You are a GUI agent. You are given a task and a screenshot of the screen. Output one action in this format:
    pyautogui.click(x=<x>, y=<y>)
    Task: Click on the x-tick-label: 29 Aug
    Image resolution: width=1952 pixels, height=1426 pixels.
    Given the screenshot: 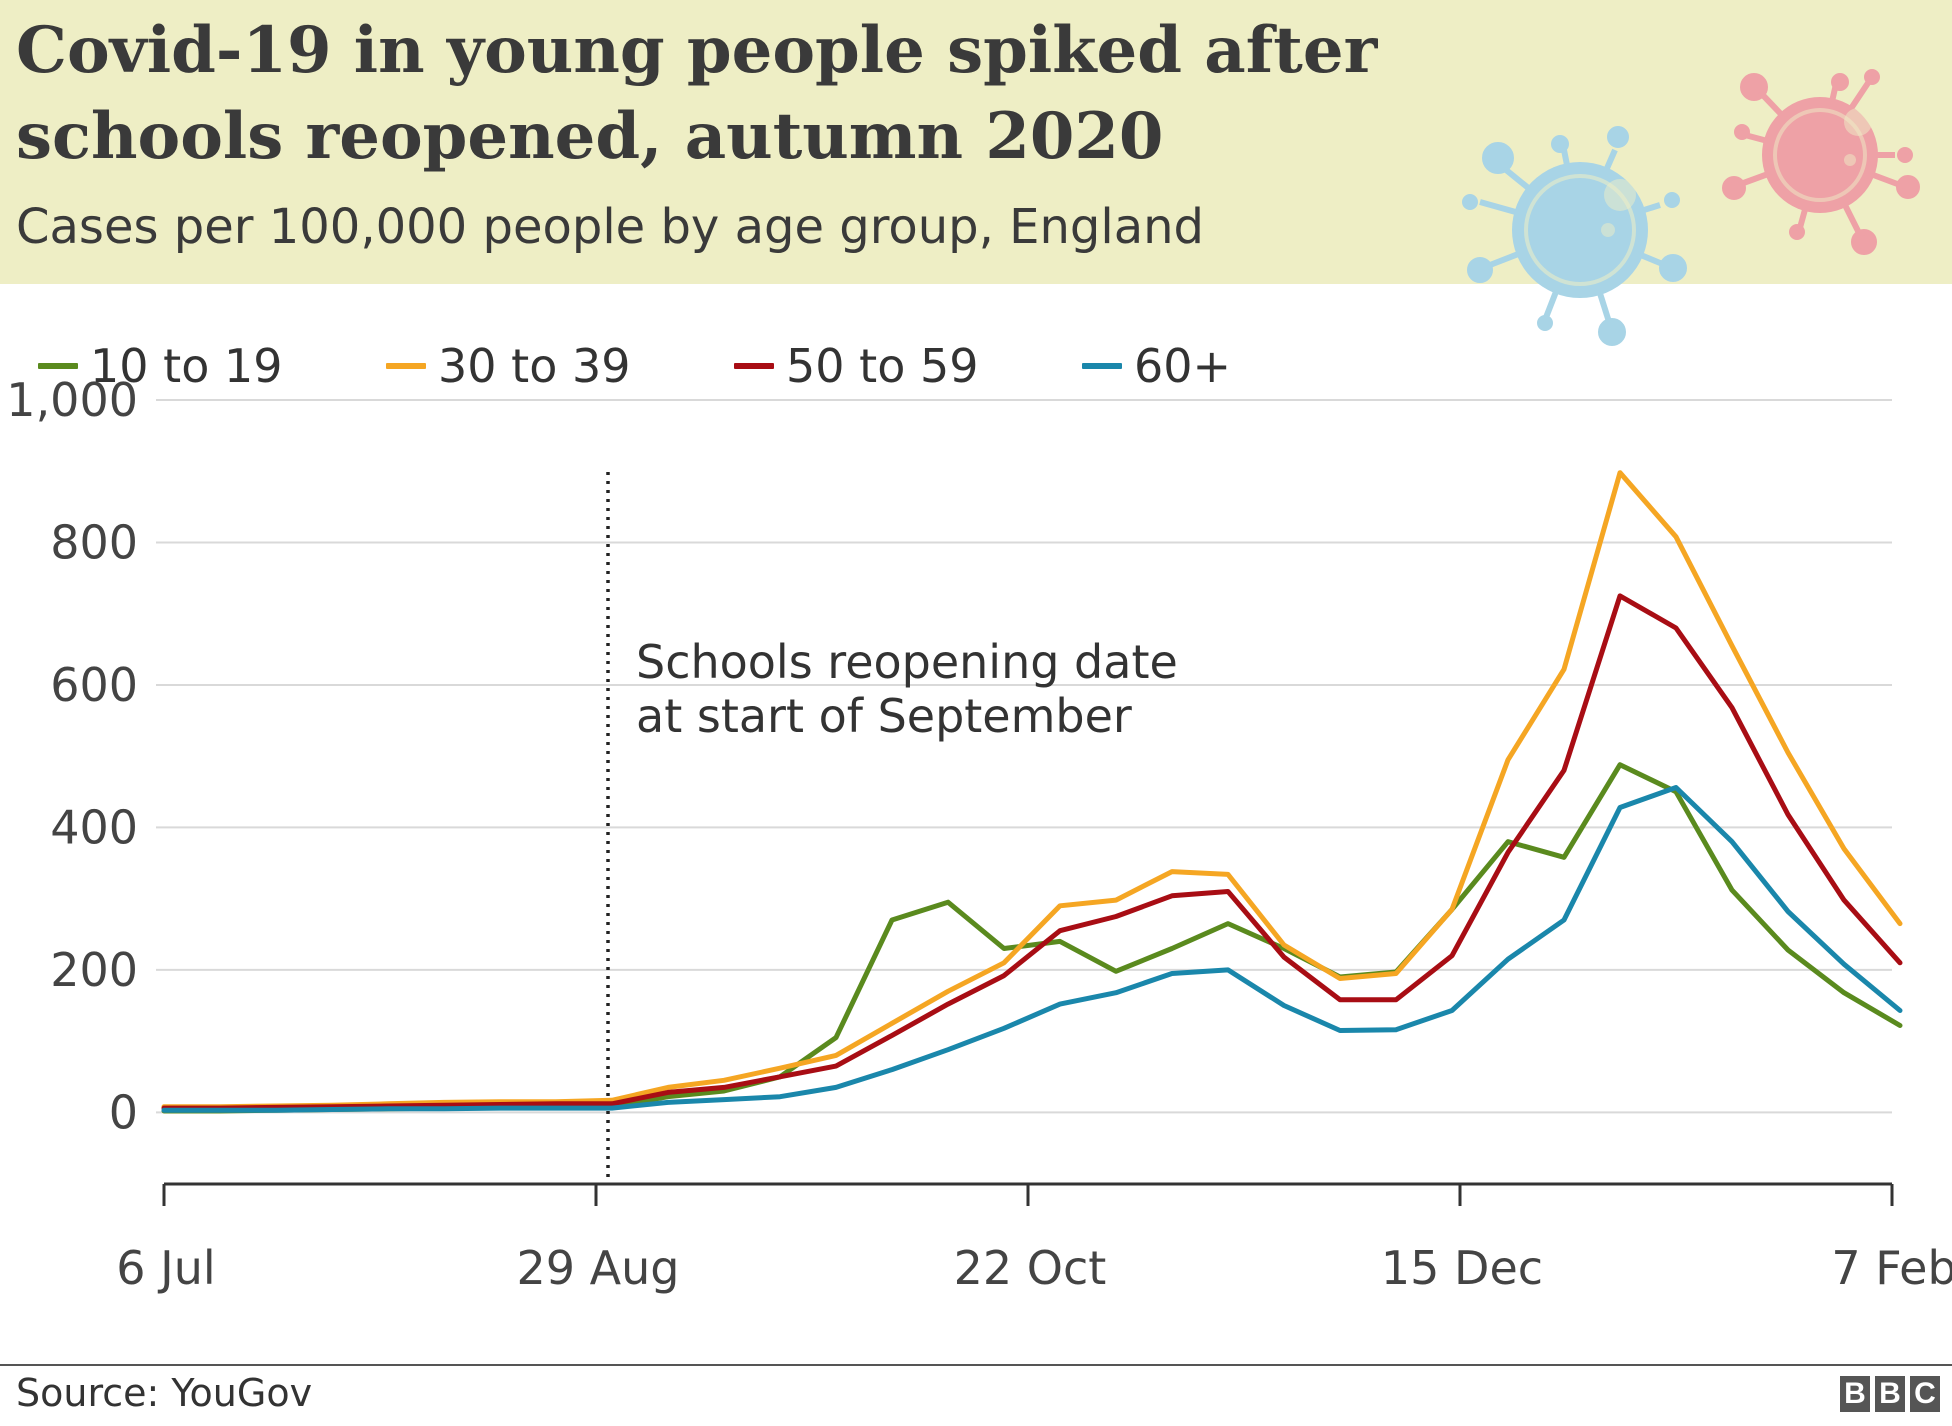 What is the action you would take?
    pyautogui.click(x=598, y=1268)
    